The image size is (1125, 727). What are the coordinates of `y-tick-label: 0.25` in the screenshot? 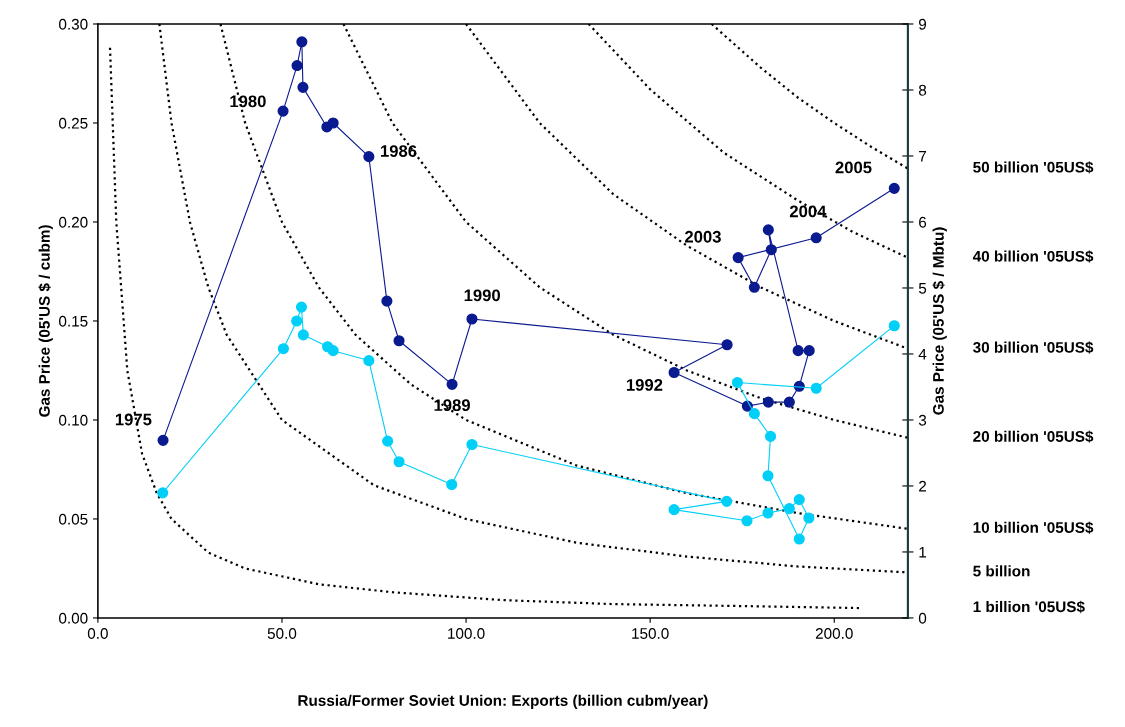 It's located at (73, 123).